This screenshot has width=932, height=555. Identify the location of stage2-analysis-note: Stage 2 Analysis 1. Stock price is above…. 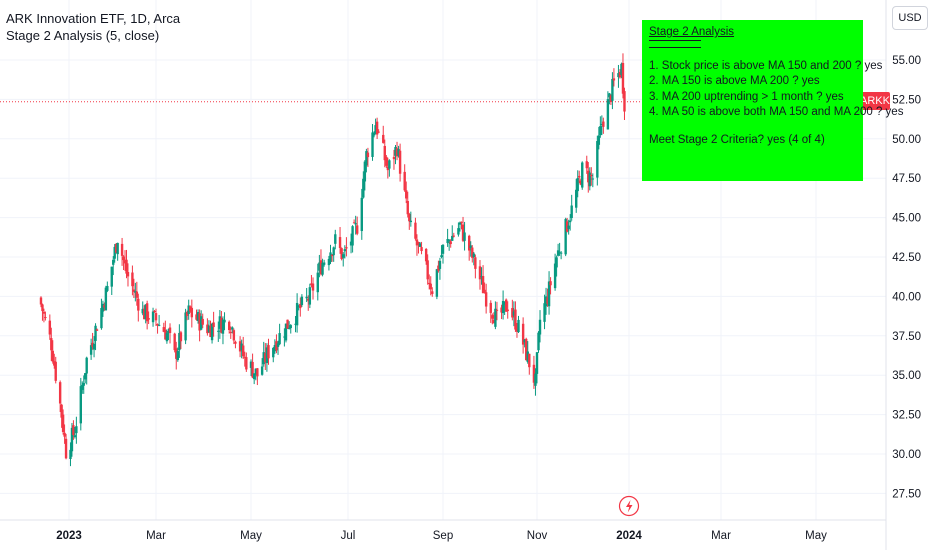
(772, 100).